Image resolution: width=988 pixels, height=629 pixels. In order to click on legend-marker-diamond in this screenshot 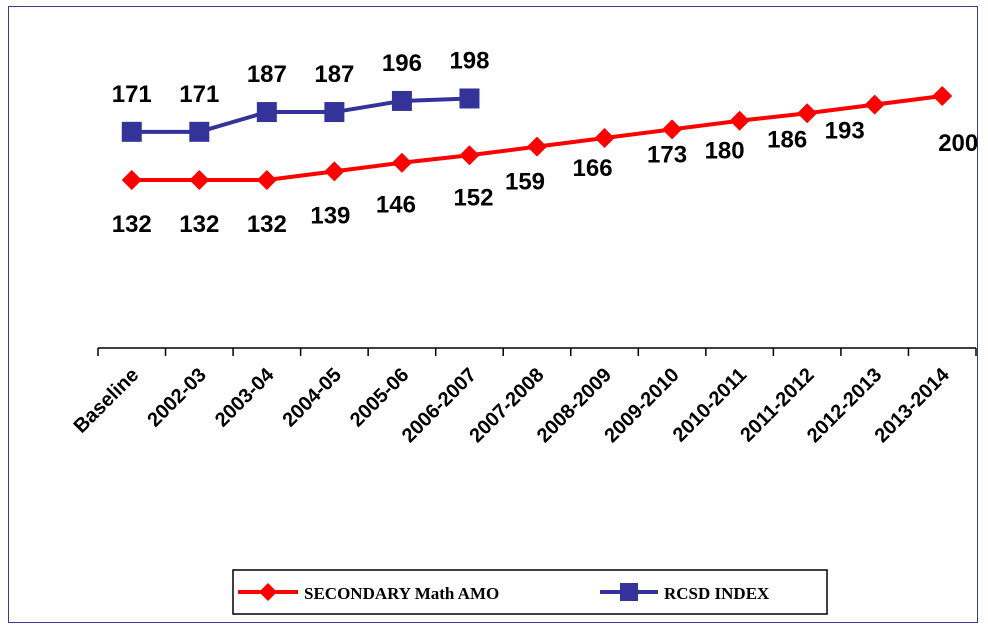, I will do `click(268, 592)`.